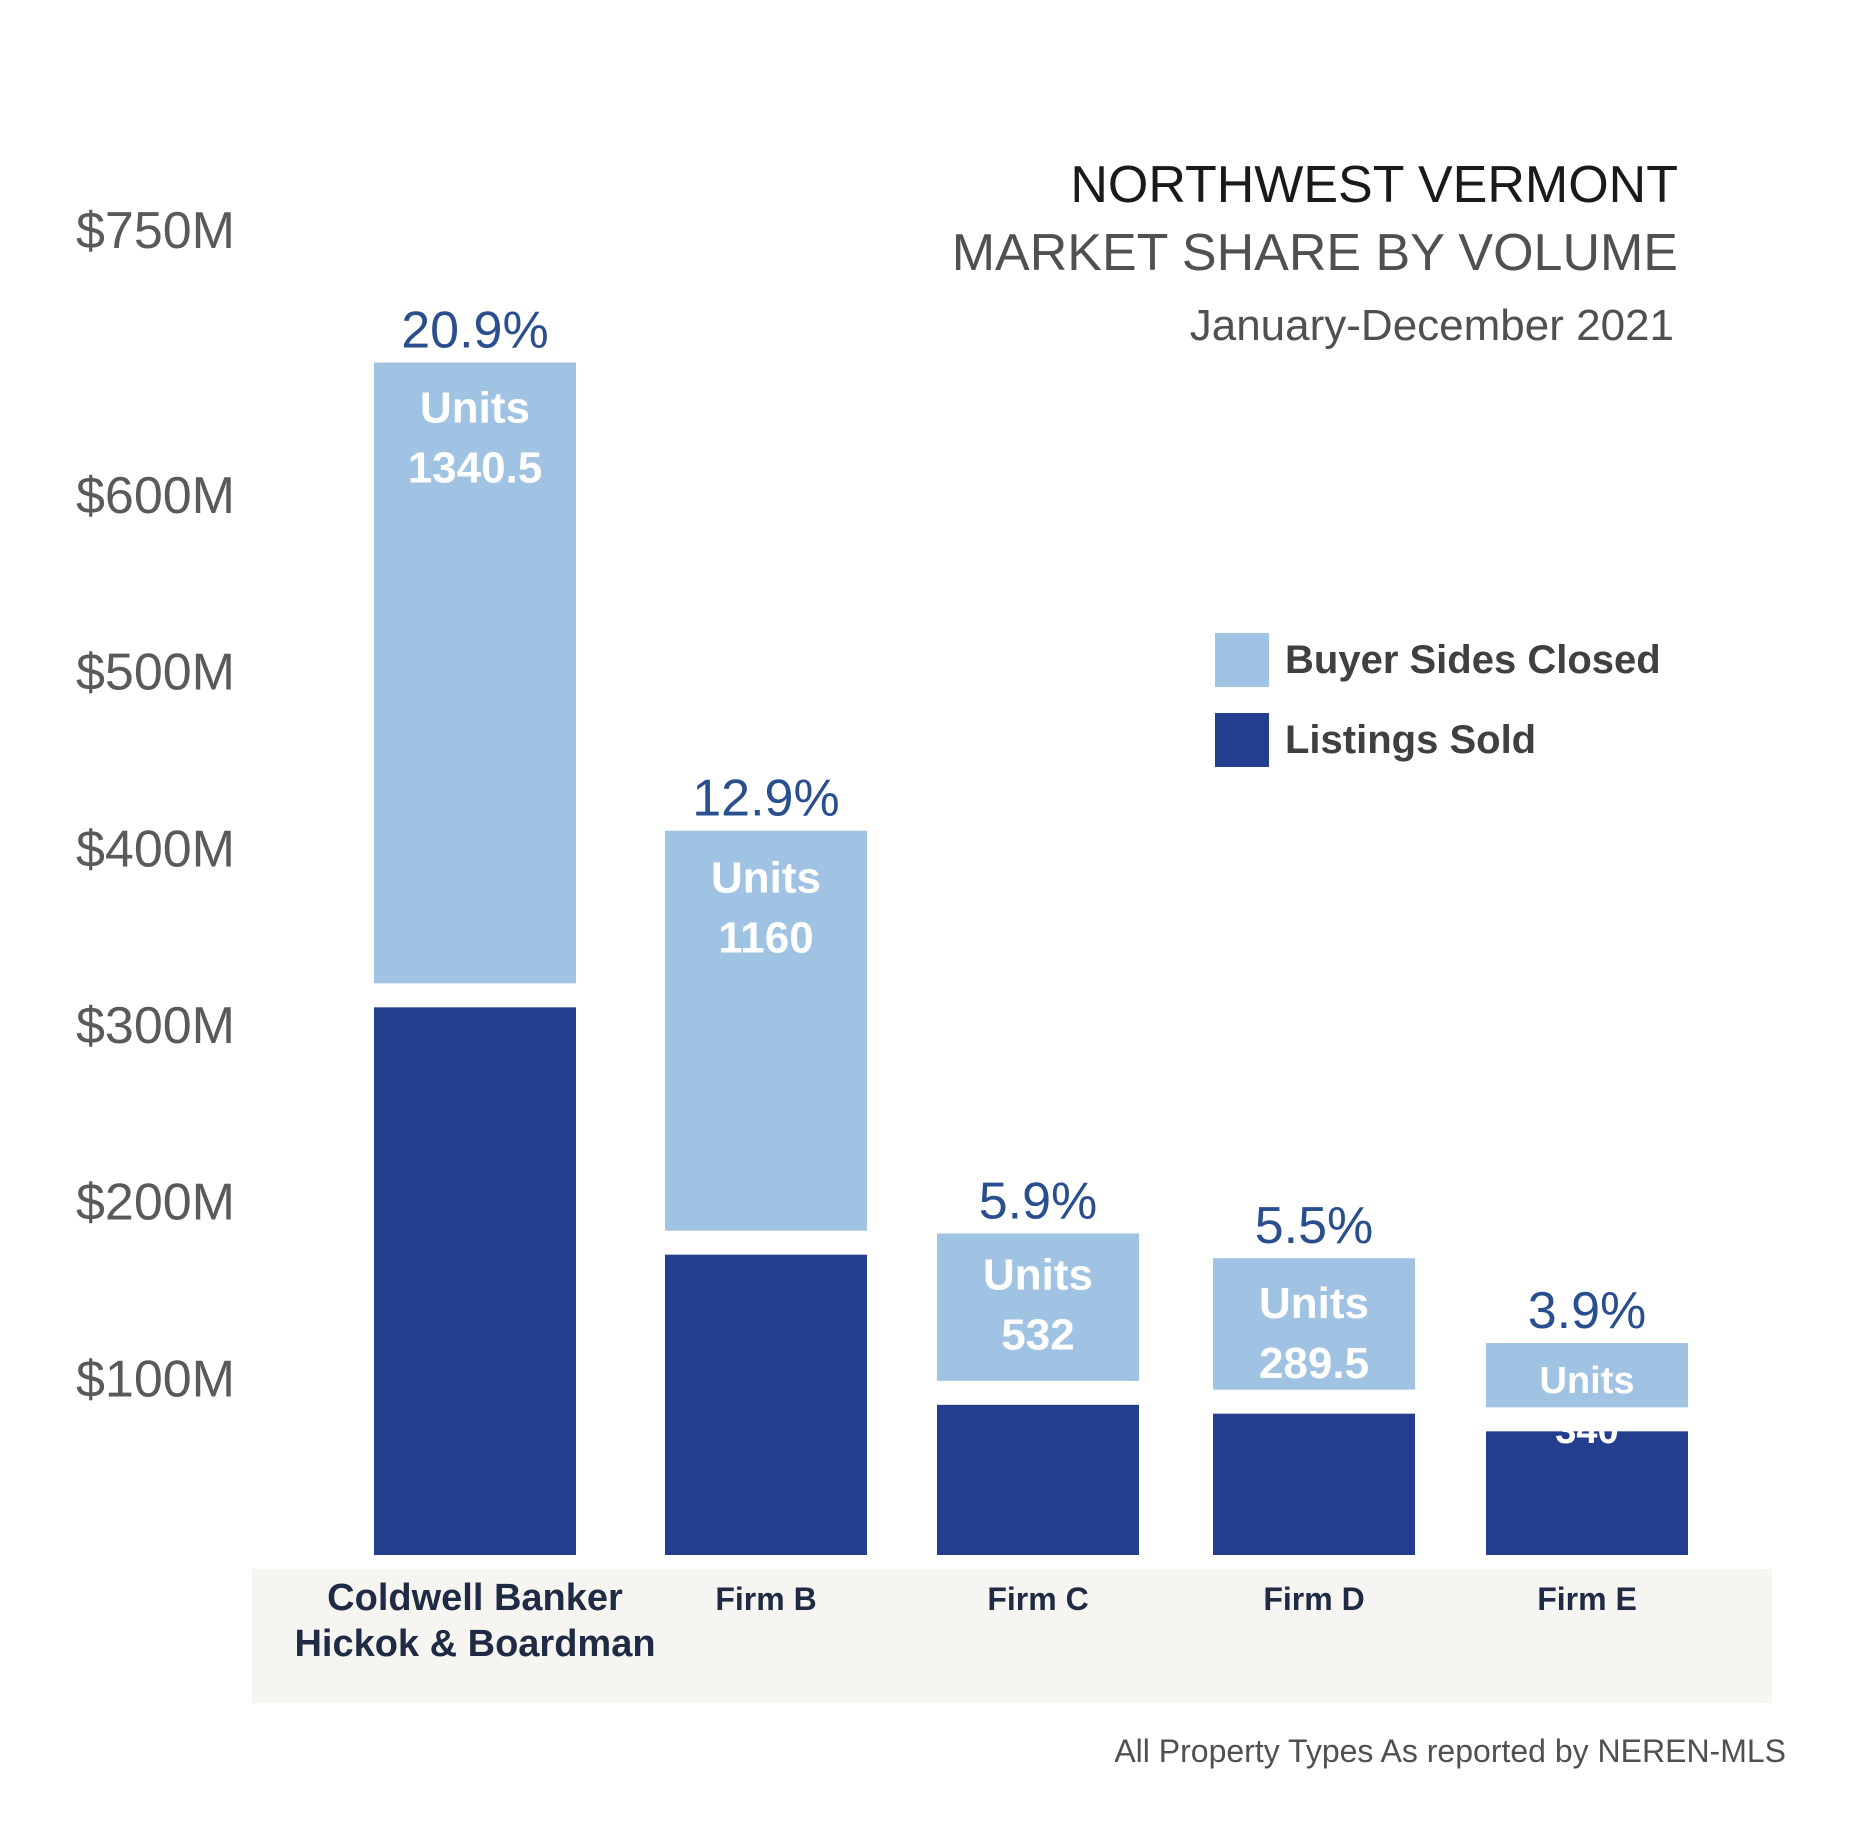 The width and height of the screenshot is (1851, 1832). I want to click on y-tick-label: $600M, so click(155, 496).